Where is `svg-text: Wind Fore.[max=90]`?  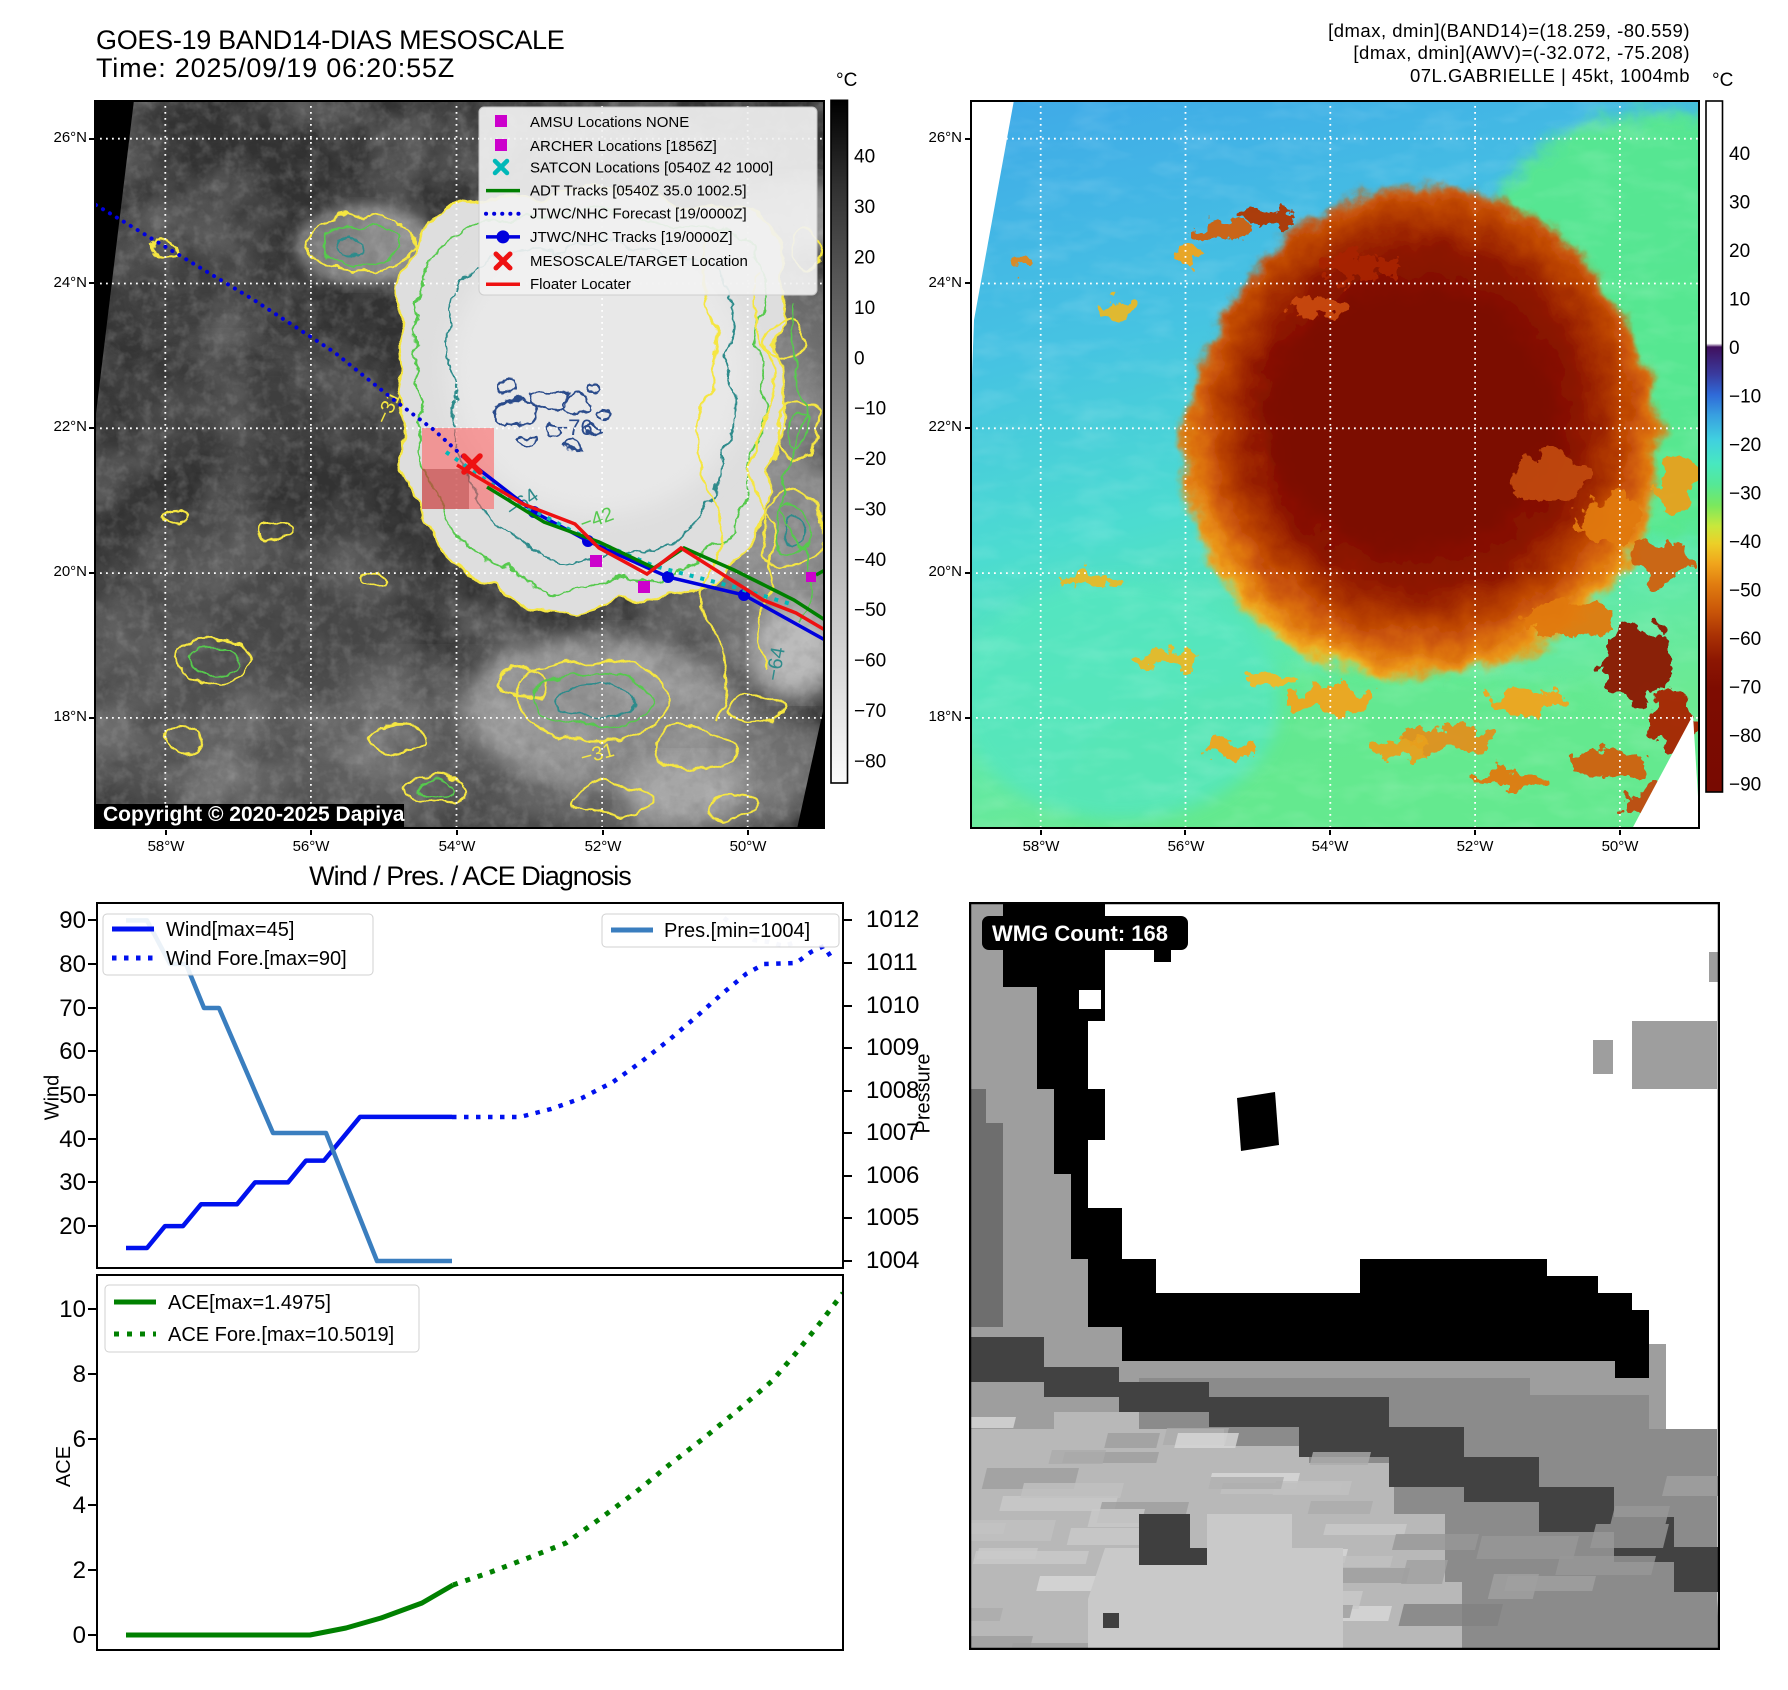 svg-text: Wind Fore.[max=90] is located at coordinates (256, 959).